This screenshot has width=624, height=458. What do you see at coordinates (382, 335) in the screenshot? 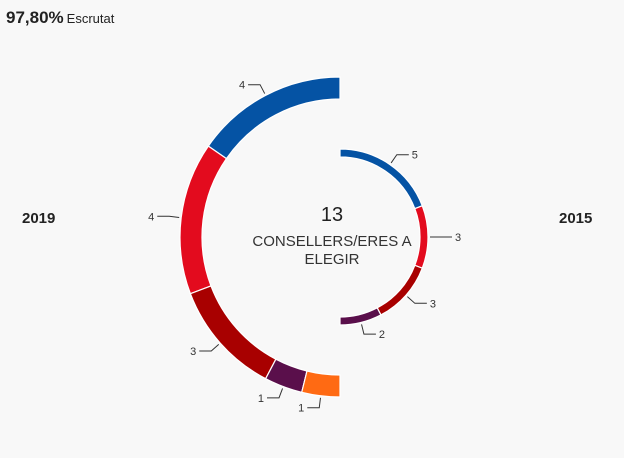
I see `seat-label-2015-4: 2` at bounding box center [382, 335].